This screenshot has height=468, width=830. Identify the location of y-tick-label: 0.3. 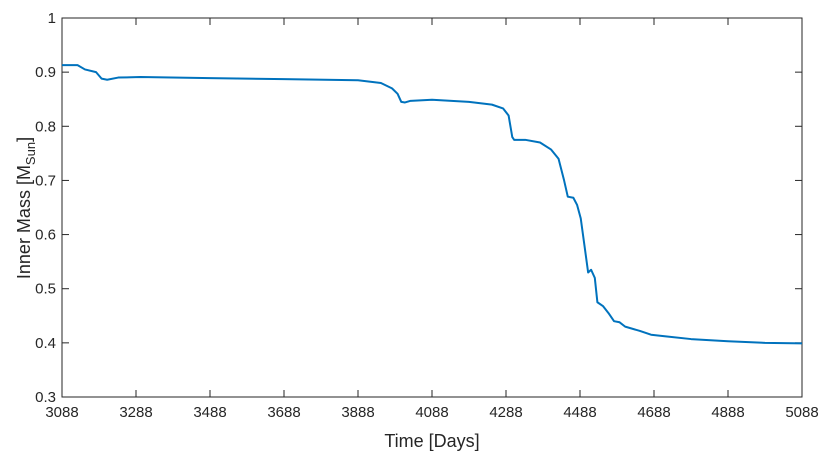
(45, 397).